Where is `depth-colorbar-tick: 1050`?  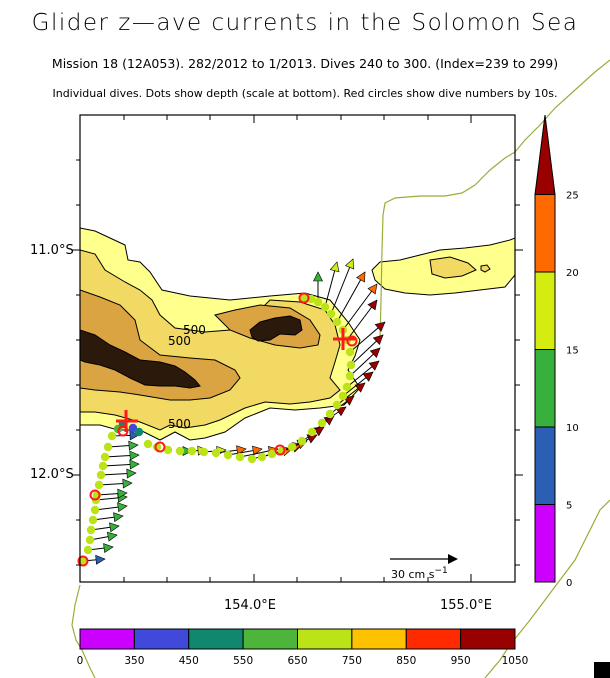
depth-colorbar-tick: 1050 is located at coordinates (515, 661).